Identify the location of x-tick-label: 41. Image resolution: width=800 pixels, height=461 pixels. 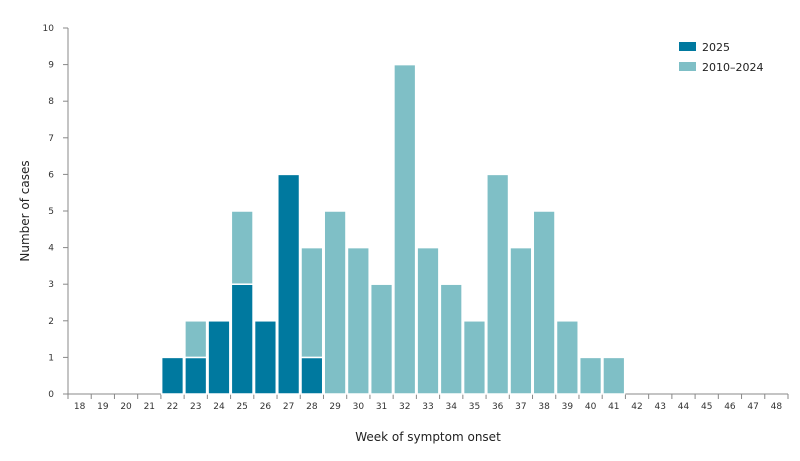
(613, 407).